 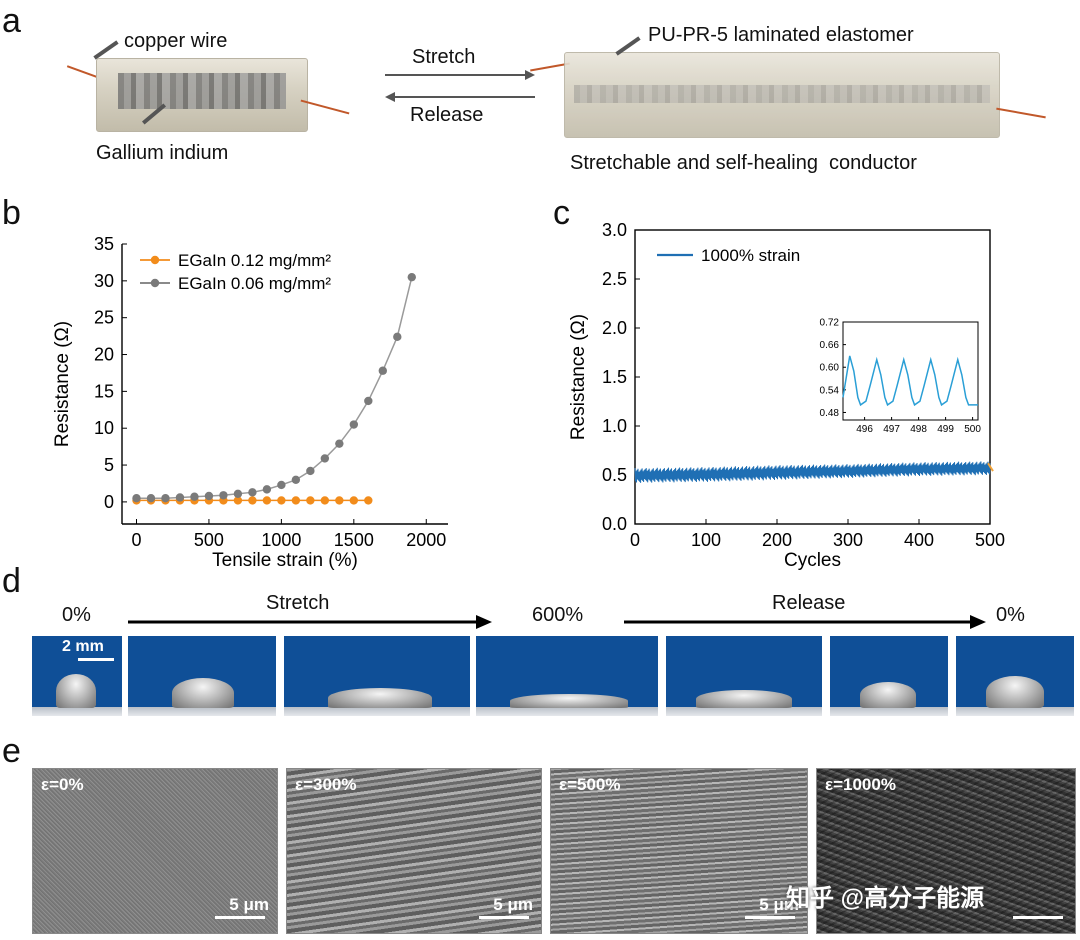 I want to click on x-tick-label: 0, so click(x=635, y=540).